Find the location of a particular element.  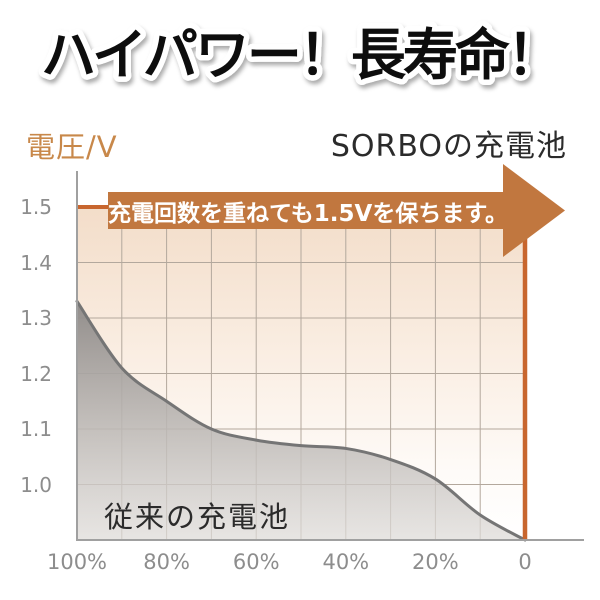

y-tick-label: 1.4 is located at coordinates (36, 262).